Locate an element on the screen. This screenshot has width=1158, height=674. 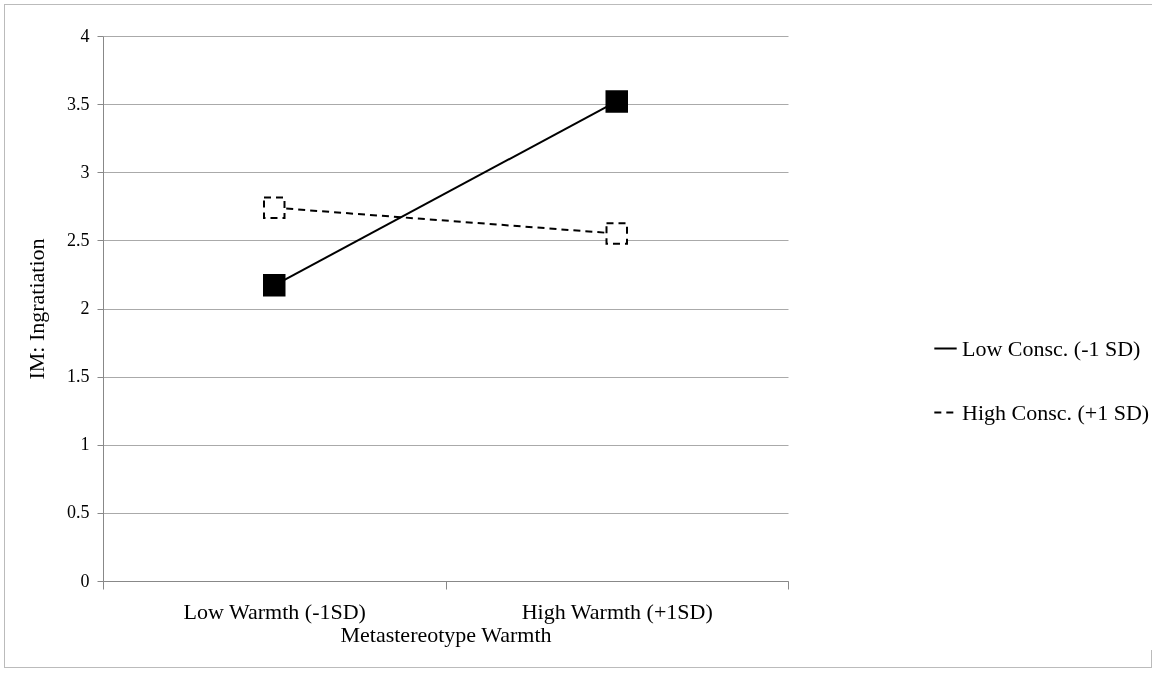
y-axis-title: IM: Ingratiation is located at coordinates (36, 309).